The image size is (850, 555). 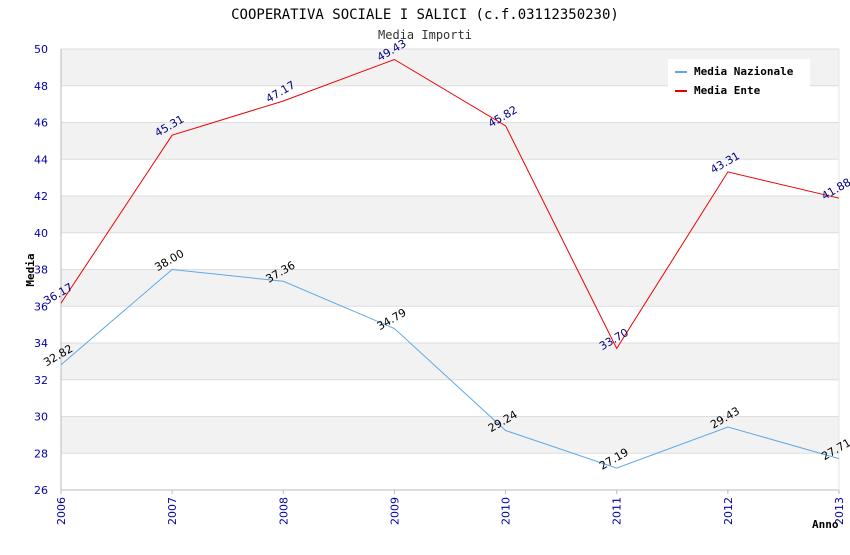 I want to click on chart-subtitle: Media Importi, so click(x=425, y=35).